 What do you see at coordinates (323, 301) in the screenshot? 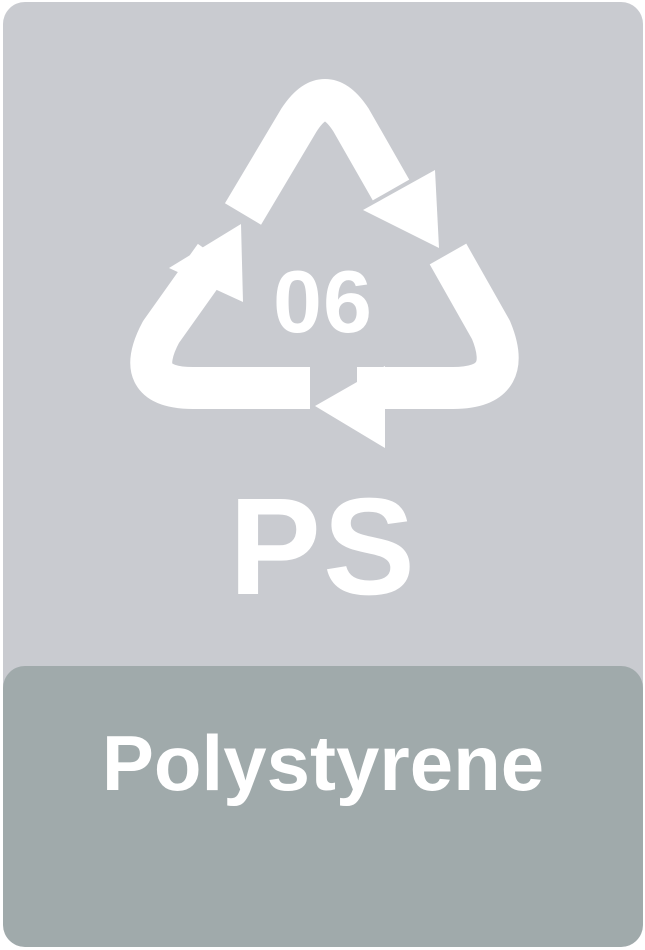
I see `resin-code-number: 06` at bounding box center [323, 301].